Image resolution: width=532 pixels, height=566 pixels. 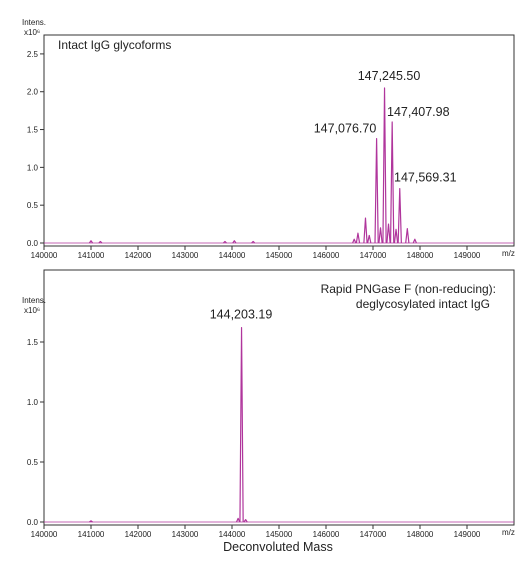 I want to click on top-x-tick-label: 140000, so click(x=44, y=255).